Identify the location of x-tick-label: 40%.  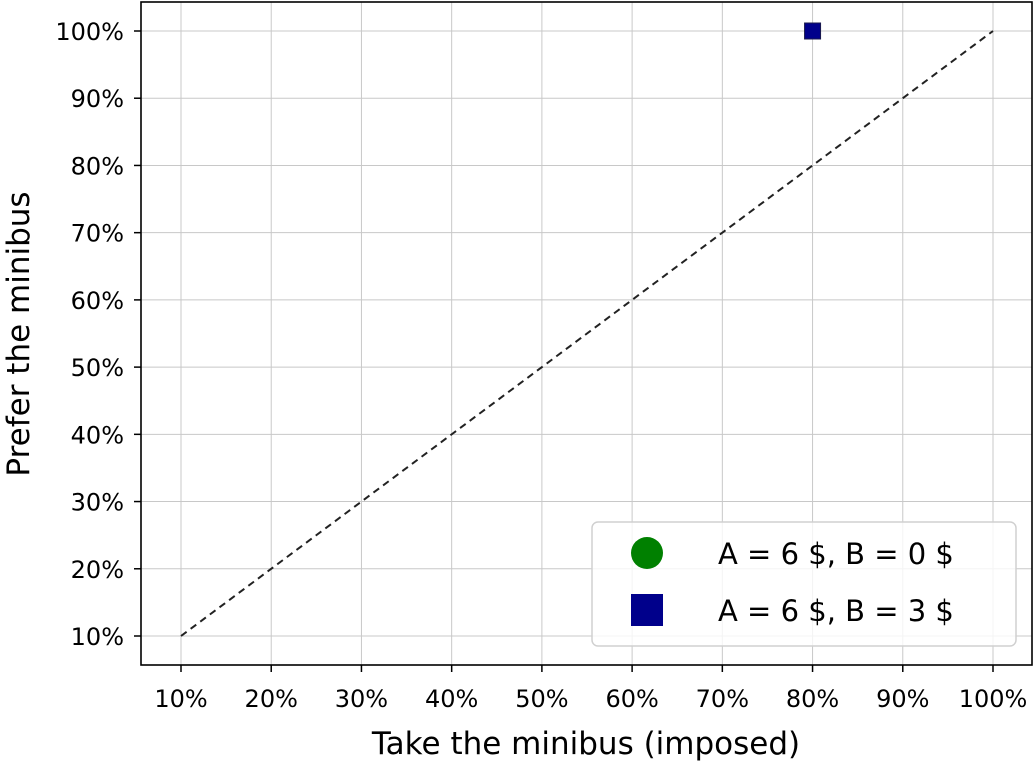
(451, 699).